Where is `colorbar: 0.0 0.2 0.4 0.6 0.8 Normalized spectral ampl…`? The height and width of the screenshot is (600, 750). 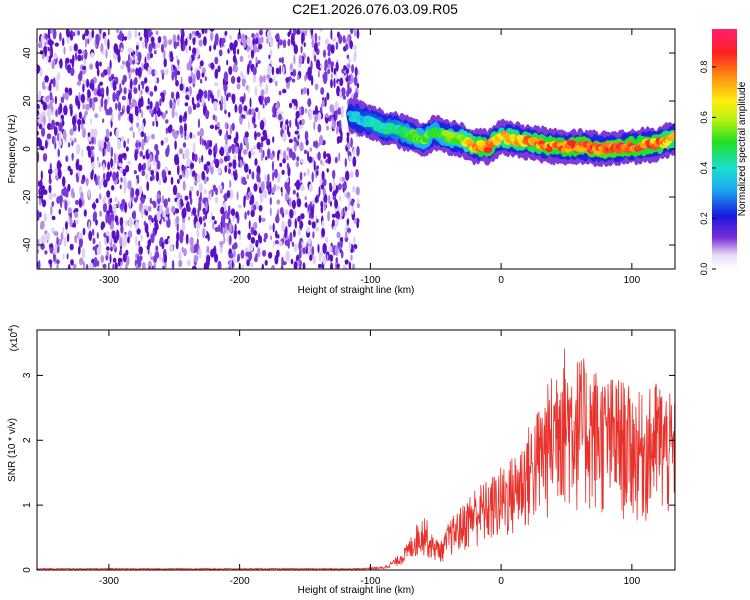
colorbar: 0.0 0.2 0.4 0.6 0.8 Normalized spectral ampl… is located at coordinates (723, 152).